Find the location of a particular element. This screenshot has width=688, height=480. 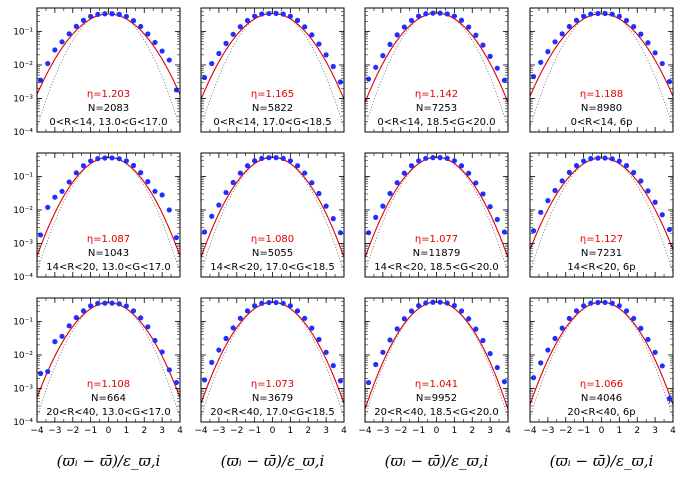

y-tick-label: 10⁻⁴ is located at coordinates (23, 133).